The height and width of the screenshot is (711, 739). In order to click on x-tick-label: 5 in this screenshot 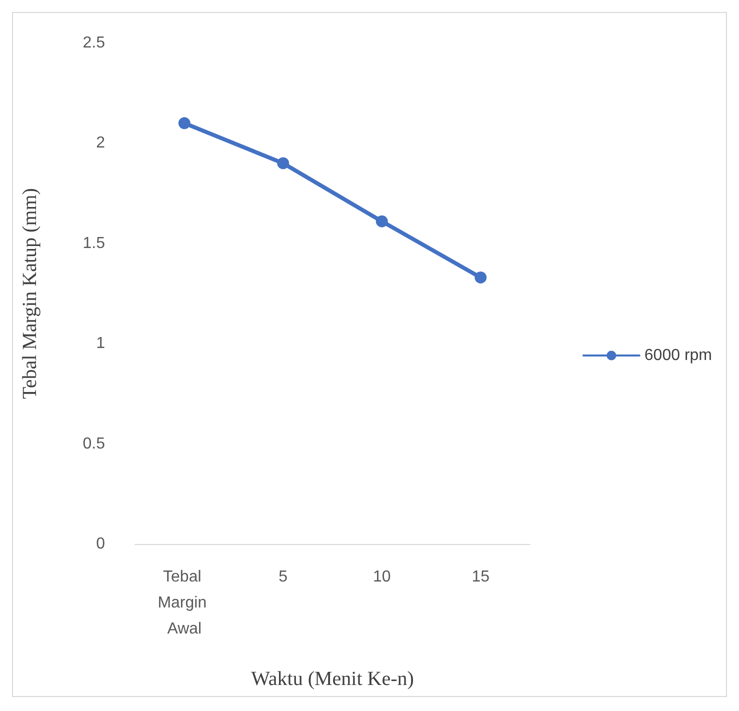, I will do `click(283, 577)`.